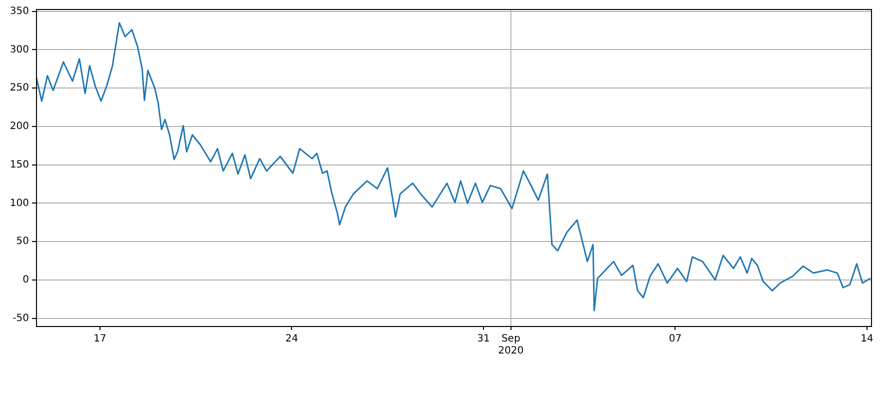  Describe the element at coordinates (22, 242) in the screenshot. I see `y-tick-label: 50` at that location.